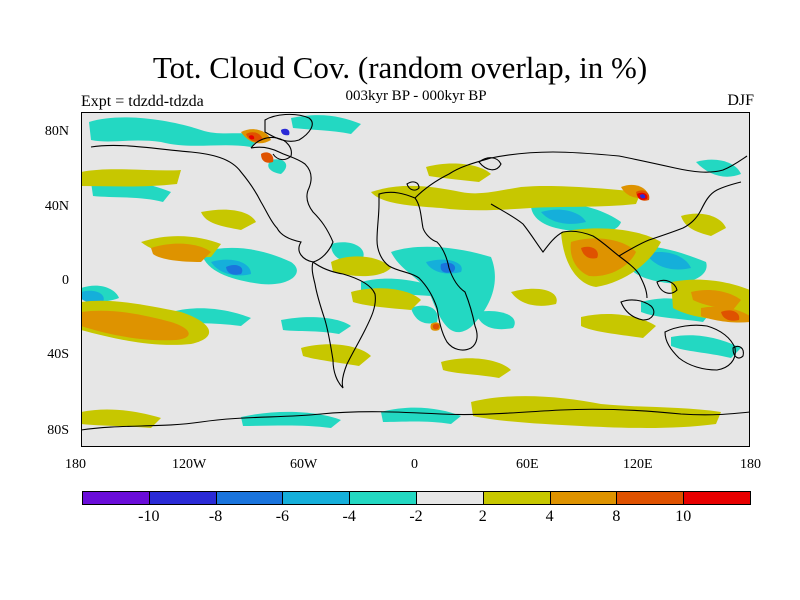 The height and width of the screenshot is (600, 800). Describe the element at coordinates (341, 268) in the screenshot. I see `deep-negative-patches` at that location.